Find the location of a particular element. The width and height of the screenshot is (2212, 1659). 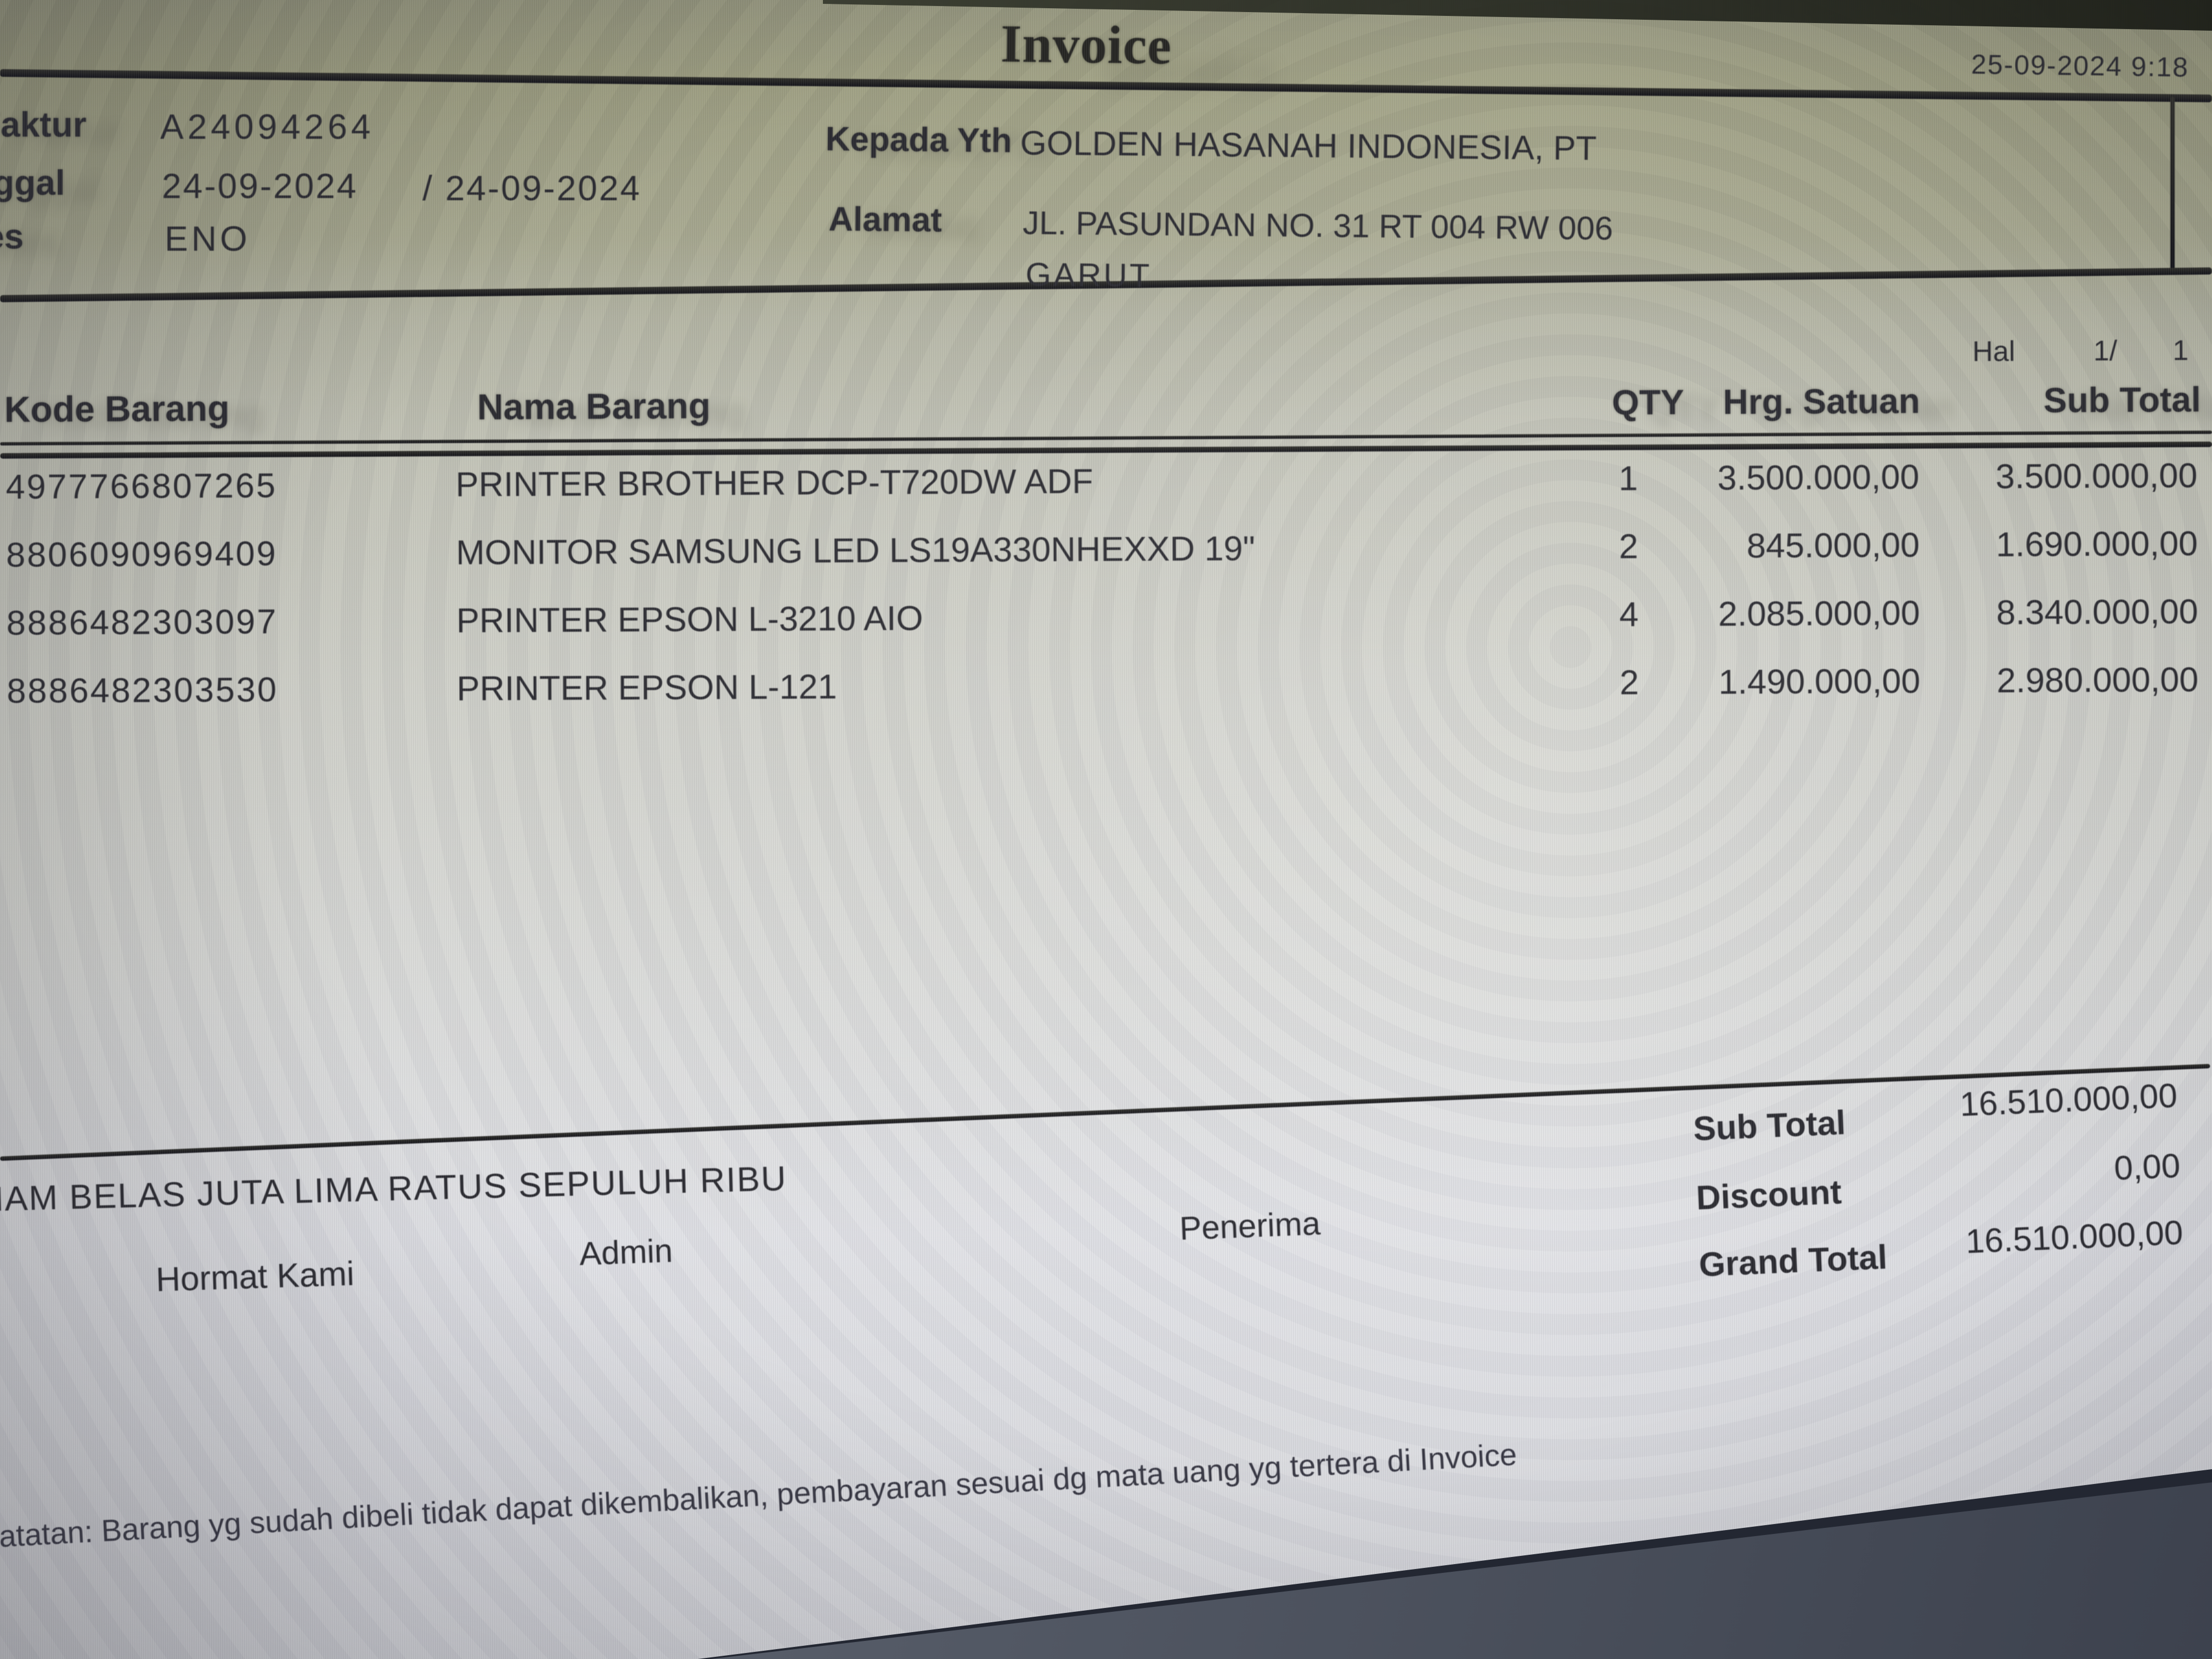

subtotal-value: 16.510.000,00 is located at coordinates (2069, 1100).